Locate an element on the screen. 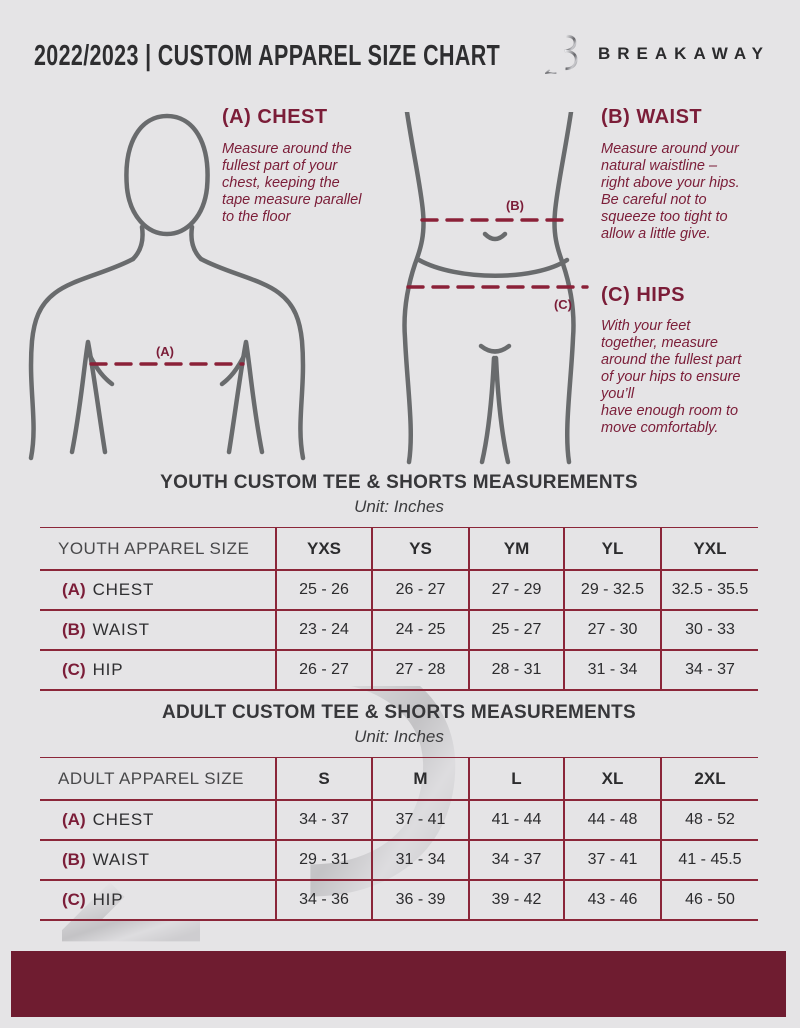  measurement-cell: 29 - 32.5 is located at coordinates (612, 590).